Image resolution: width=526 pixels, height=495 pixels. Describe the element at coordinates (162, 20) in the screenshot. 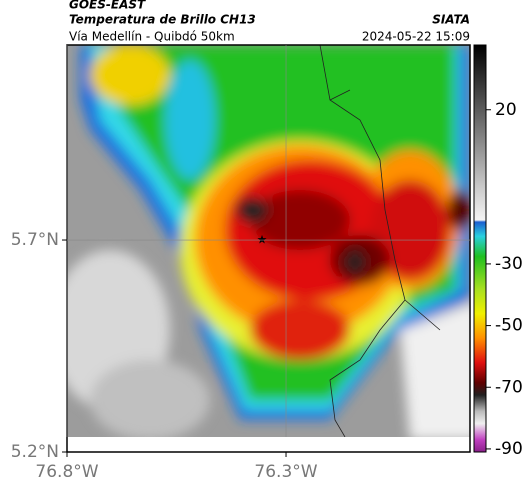

I see `product: Temperatura de Brillo CH13` at that location.